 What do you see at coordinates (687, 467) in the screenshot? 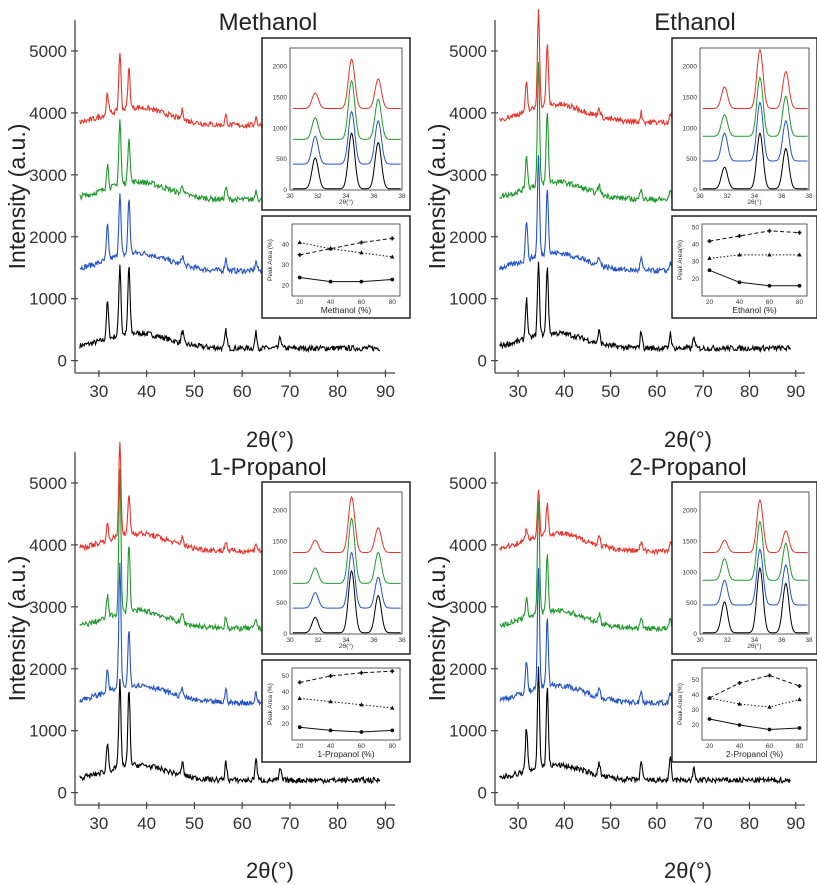
I see `panel-title: 2-Propanol` at bounding box center [687, 467].